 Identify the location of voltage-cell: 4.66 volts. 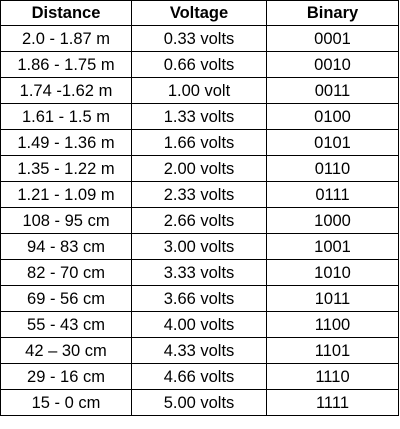
(199, 376).